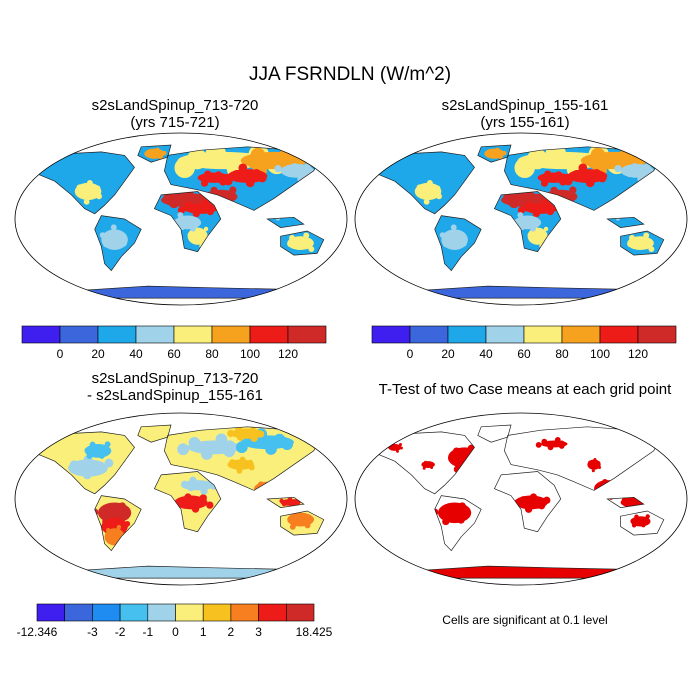 The image size is (700, 700). What do you see at coordinates (426, 463) in the screenshot?
I see `map4-coast-northAmerica` at bounding box center [426, 463].